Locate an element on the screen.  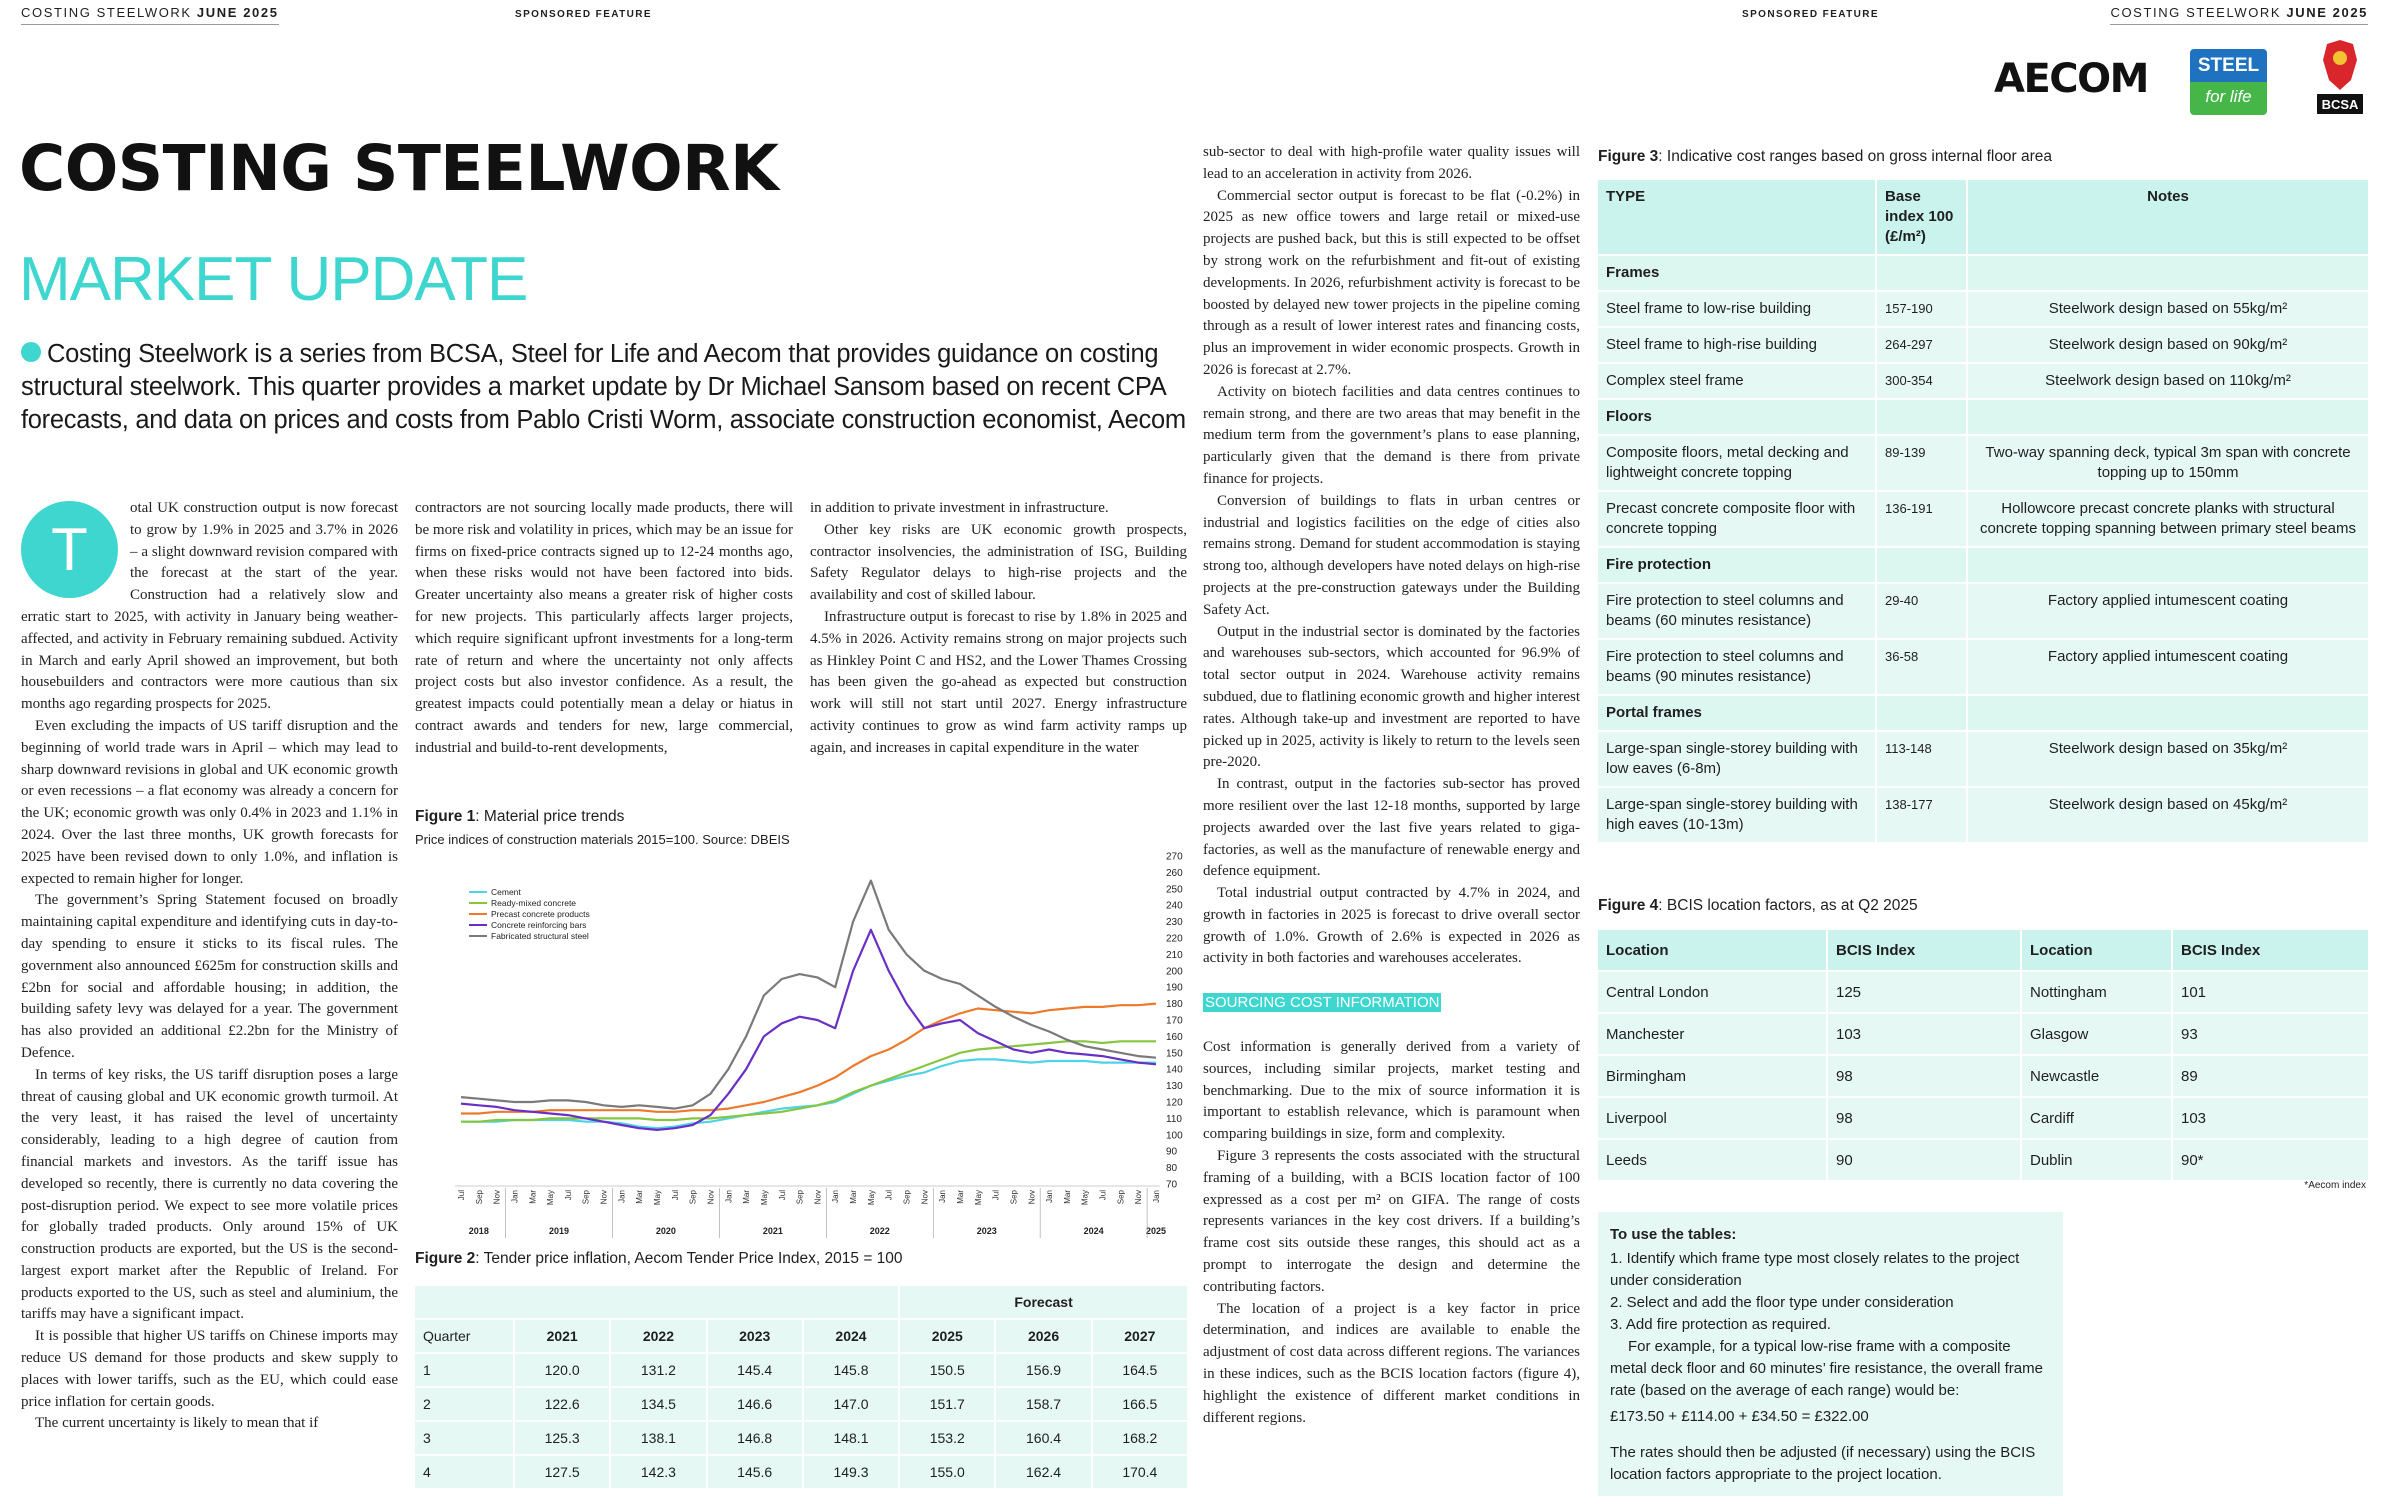
bullet is located at coordinates (31, 352).